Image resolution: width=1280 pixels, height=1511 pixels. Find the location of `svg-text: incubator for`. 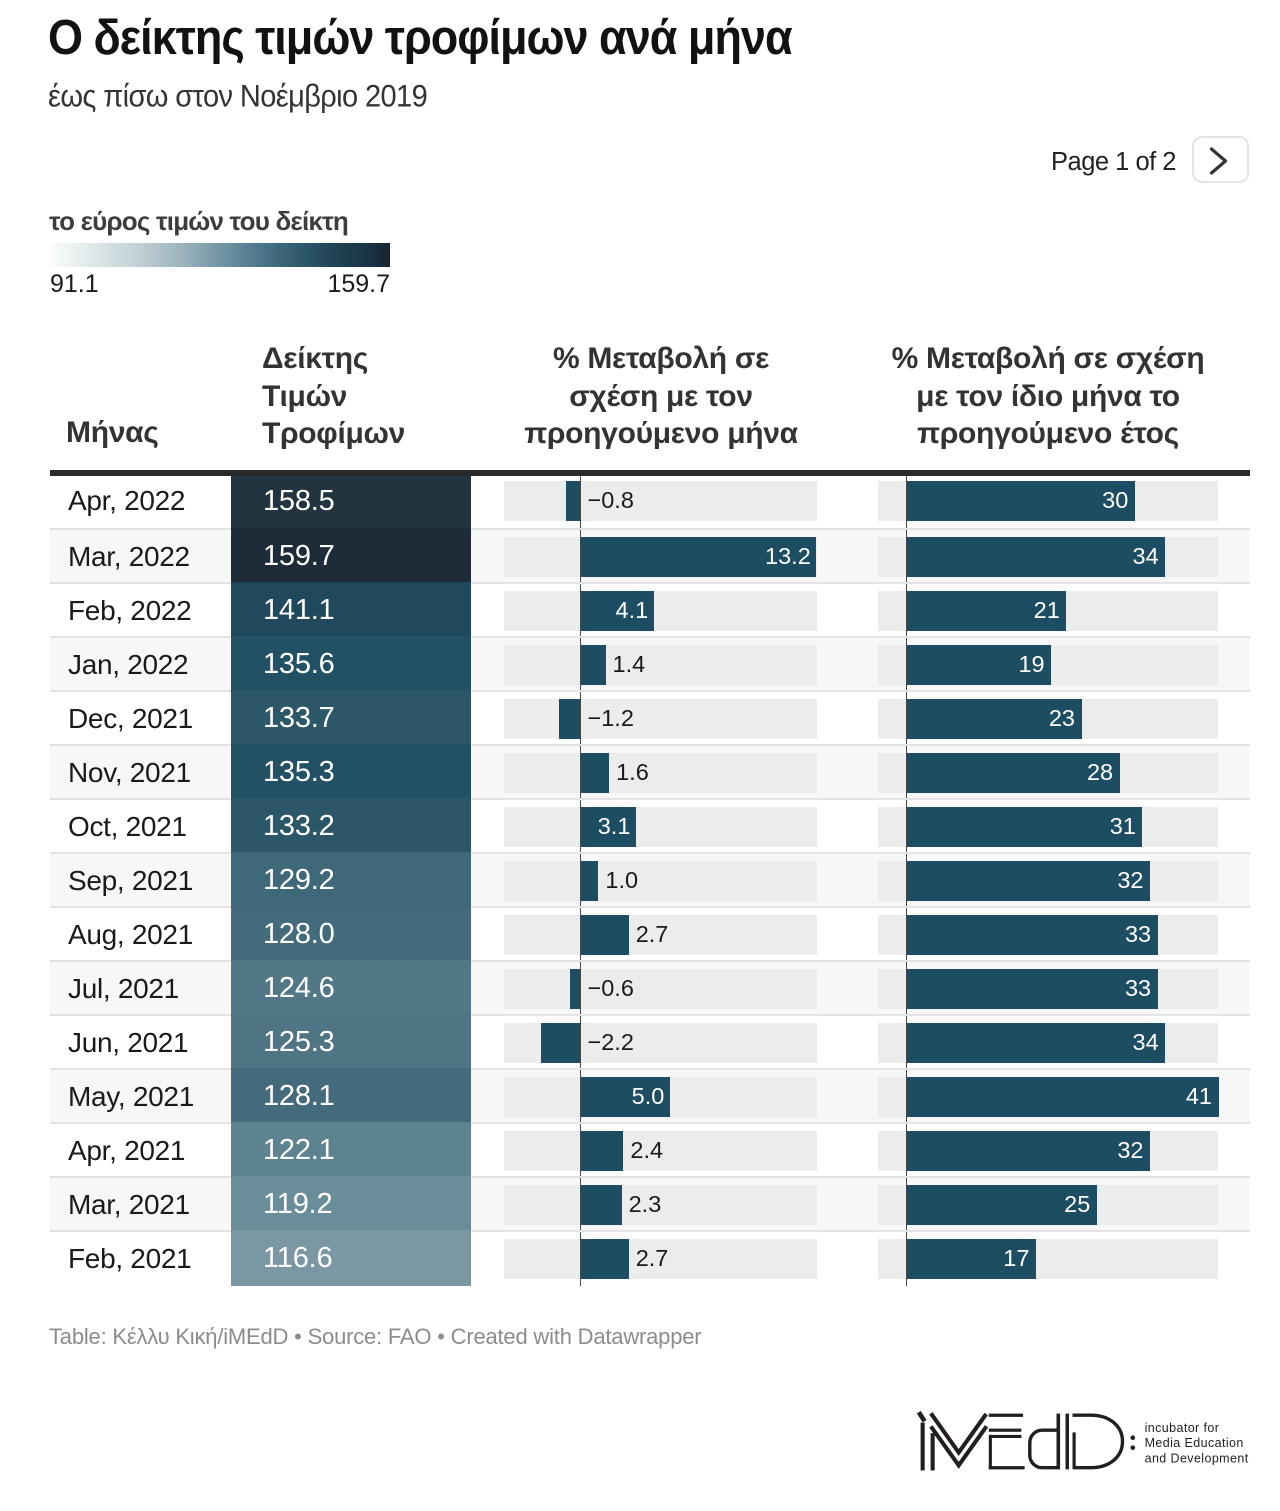

svg-text: incubator for is located at coordinates (1182, 1428).